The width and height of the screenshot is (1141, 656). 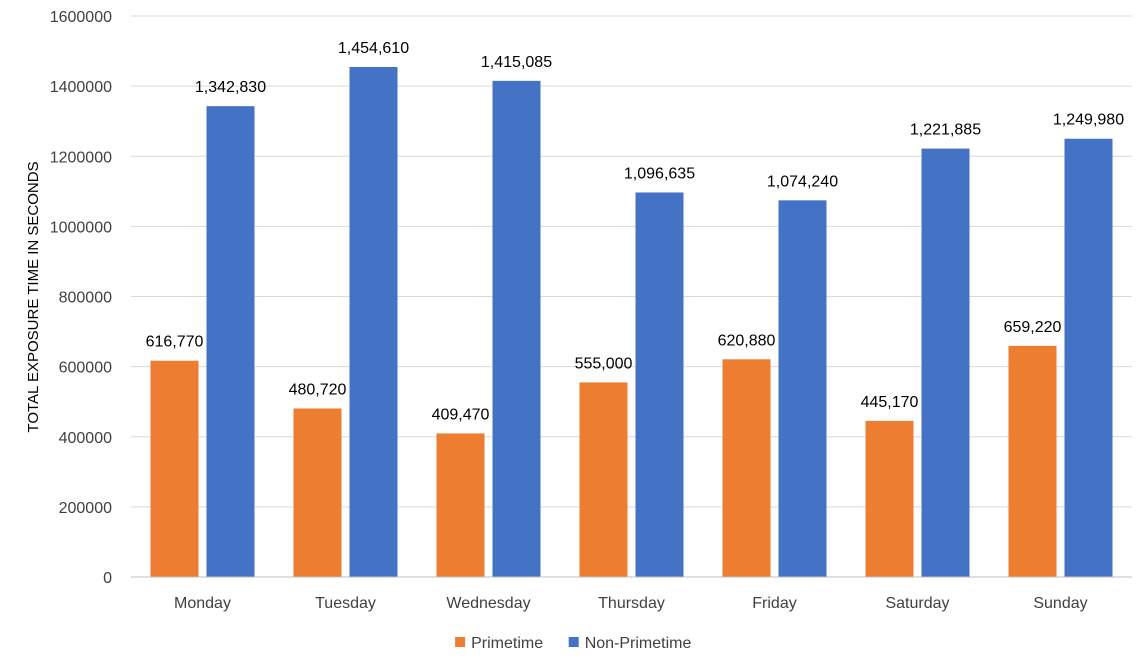 I want to click on x-tick-label-saturday: Saturday, so click(x=917, y=603).